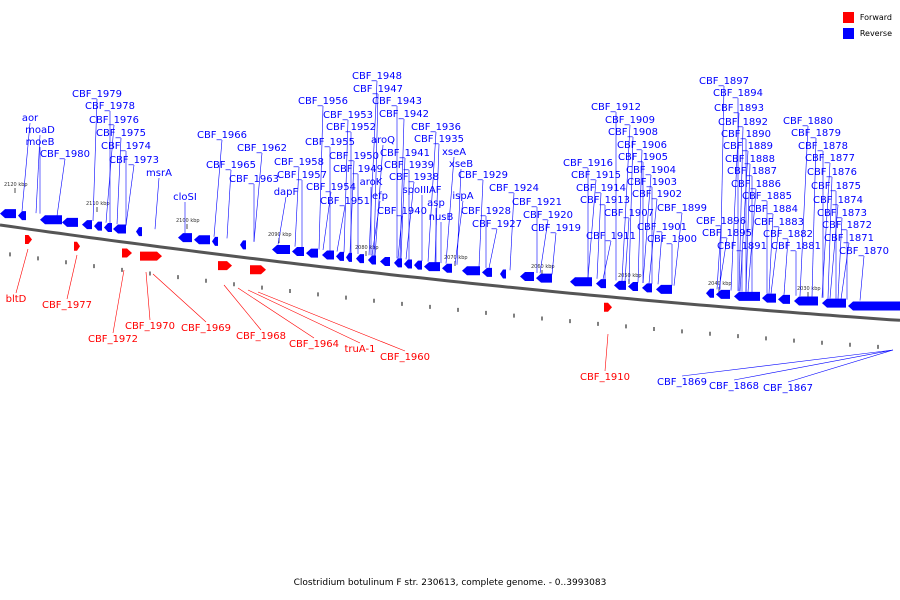 Image resolution: width=900 pixels, height=600 pixels. I want to click on gene-label: CBF_1957, so click(302, 175).